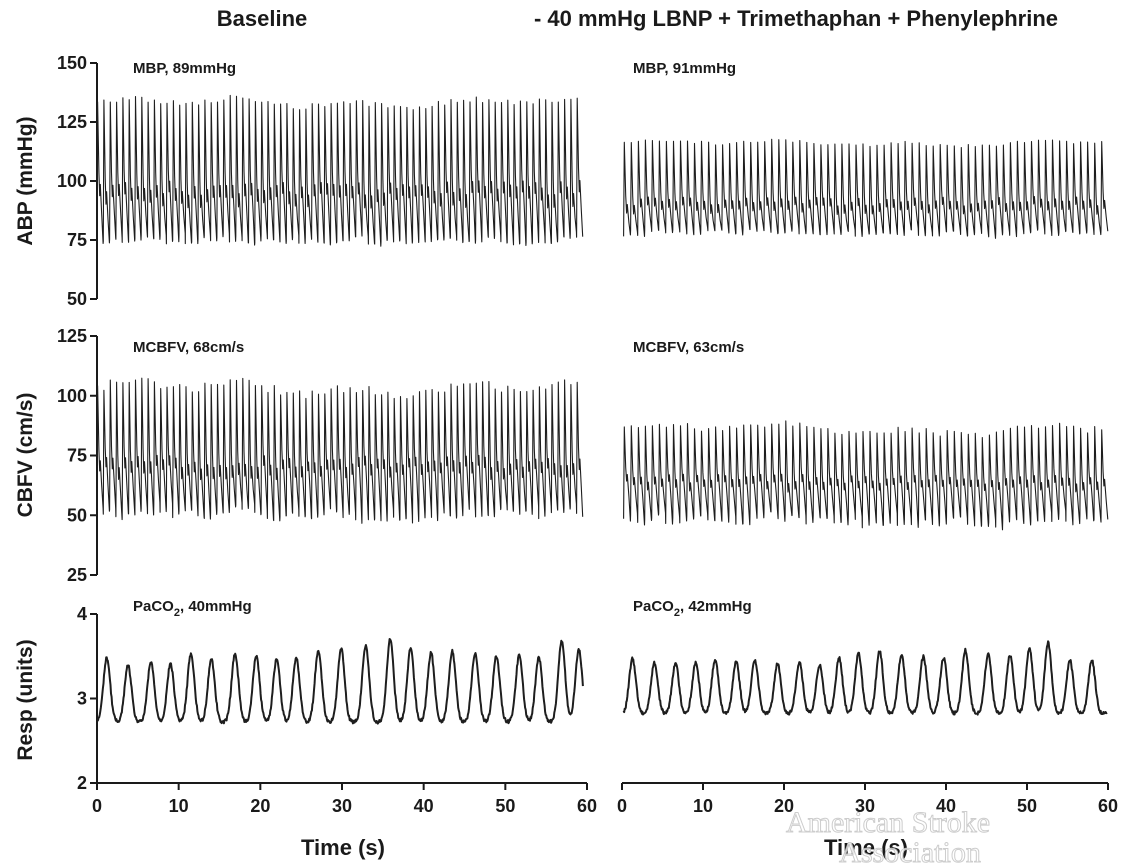 This screenshot has height=863, width=1129. What do you see at coordinates (188, 347) in the screenshot?
I see `annotation-mcbfv-baseline: MCBFV, 68cm/s` at bounding box center [188, 347].